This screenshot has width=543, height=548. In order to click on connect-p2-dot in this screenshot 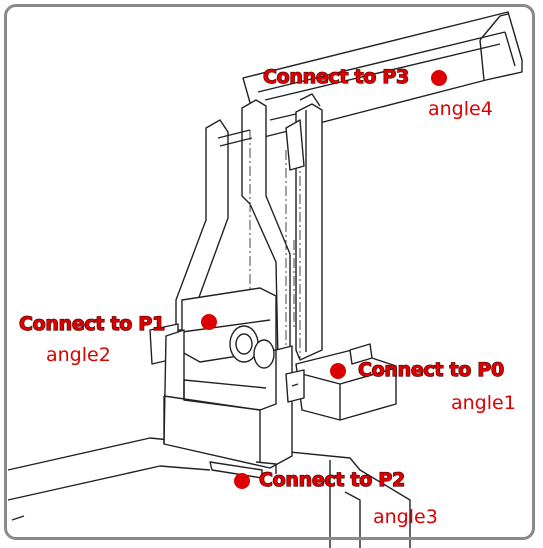, I will do `click(242, 481)`.